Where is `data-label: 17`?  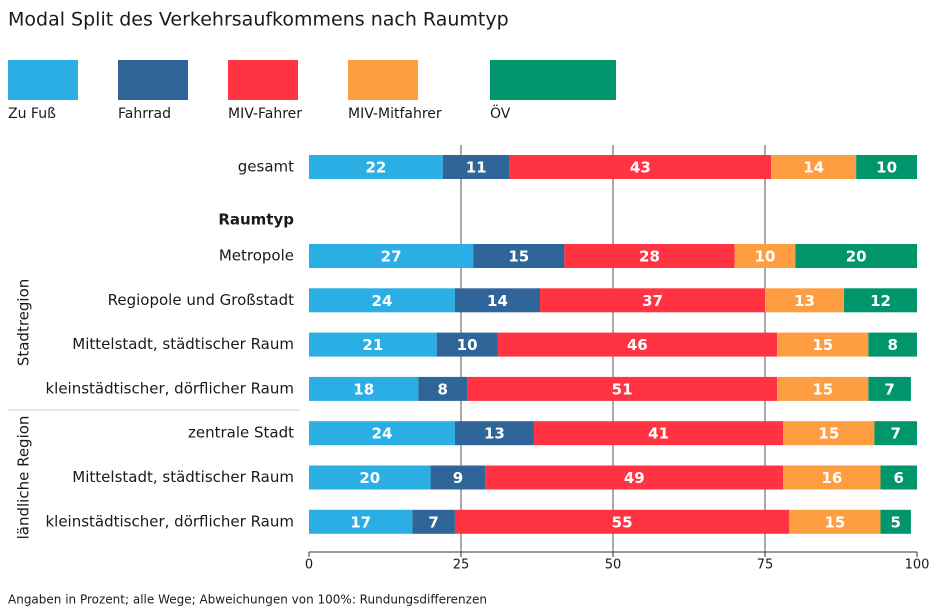
data-label: 17 is located at coordinates (360, 522).